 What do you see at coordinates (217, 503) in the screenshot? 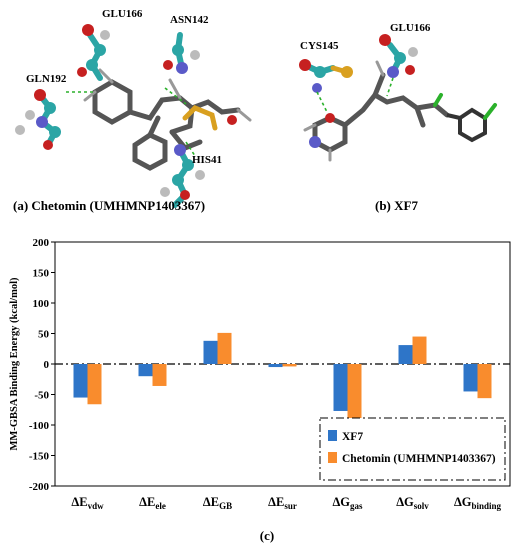
I see `x-category-label: ΔEGB` at bounding box center [217, 503].